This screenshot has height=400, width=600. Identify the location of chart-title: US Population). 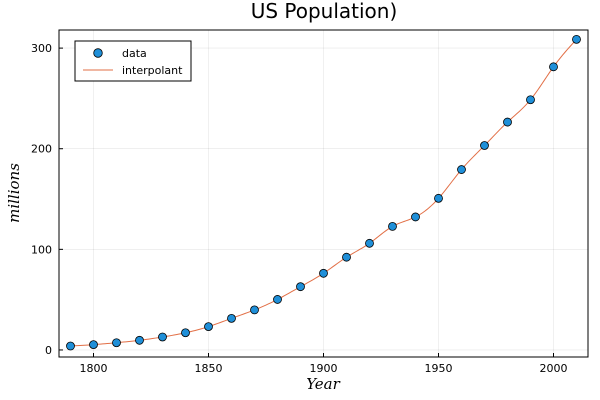
(324, 11).